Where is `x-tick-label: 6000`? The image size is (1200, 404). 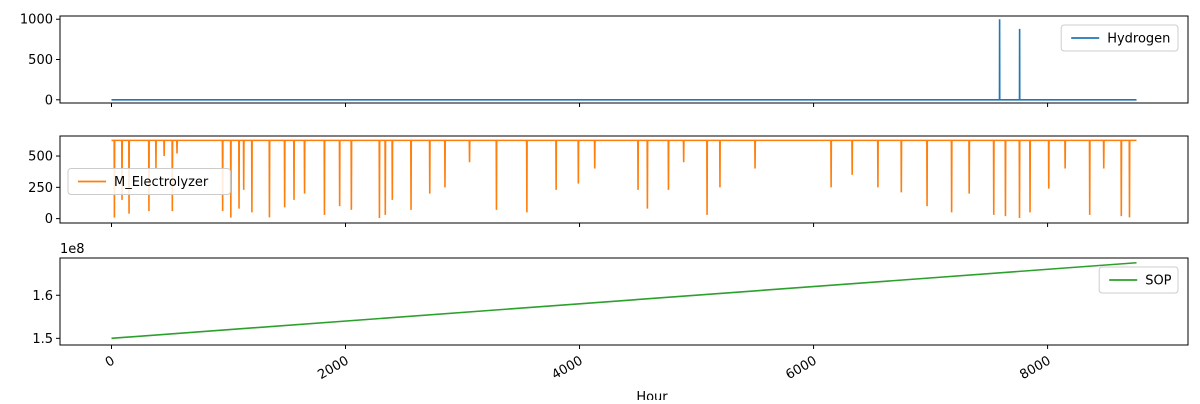
x-tick-label: 6000 is located at coordinates (801, 368).